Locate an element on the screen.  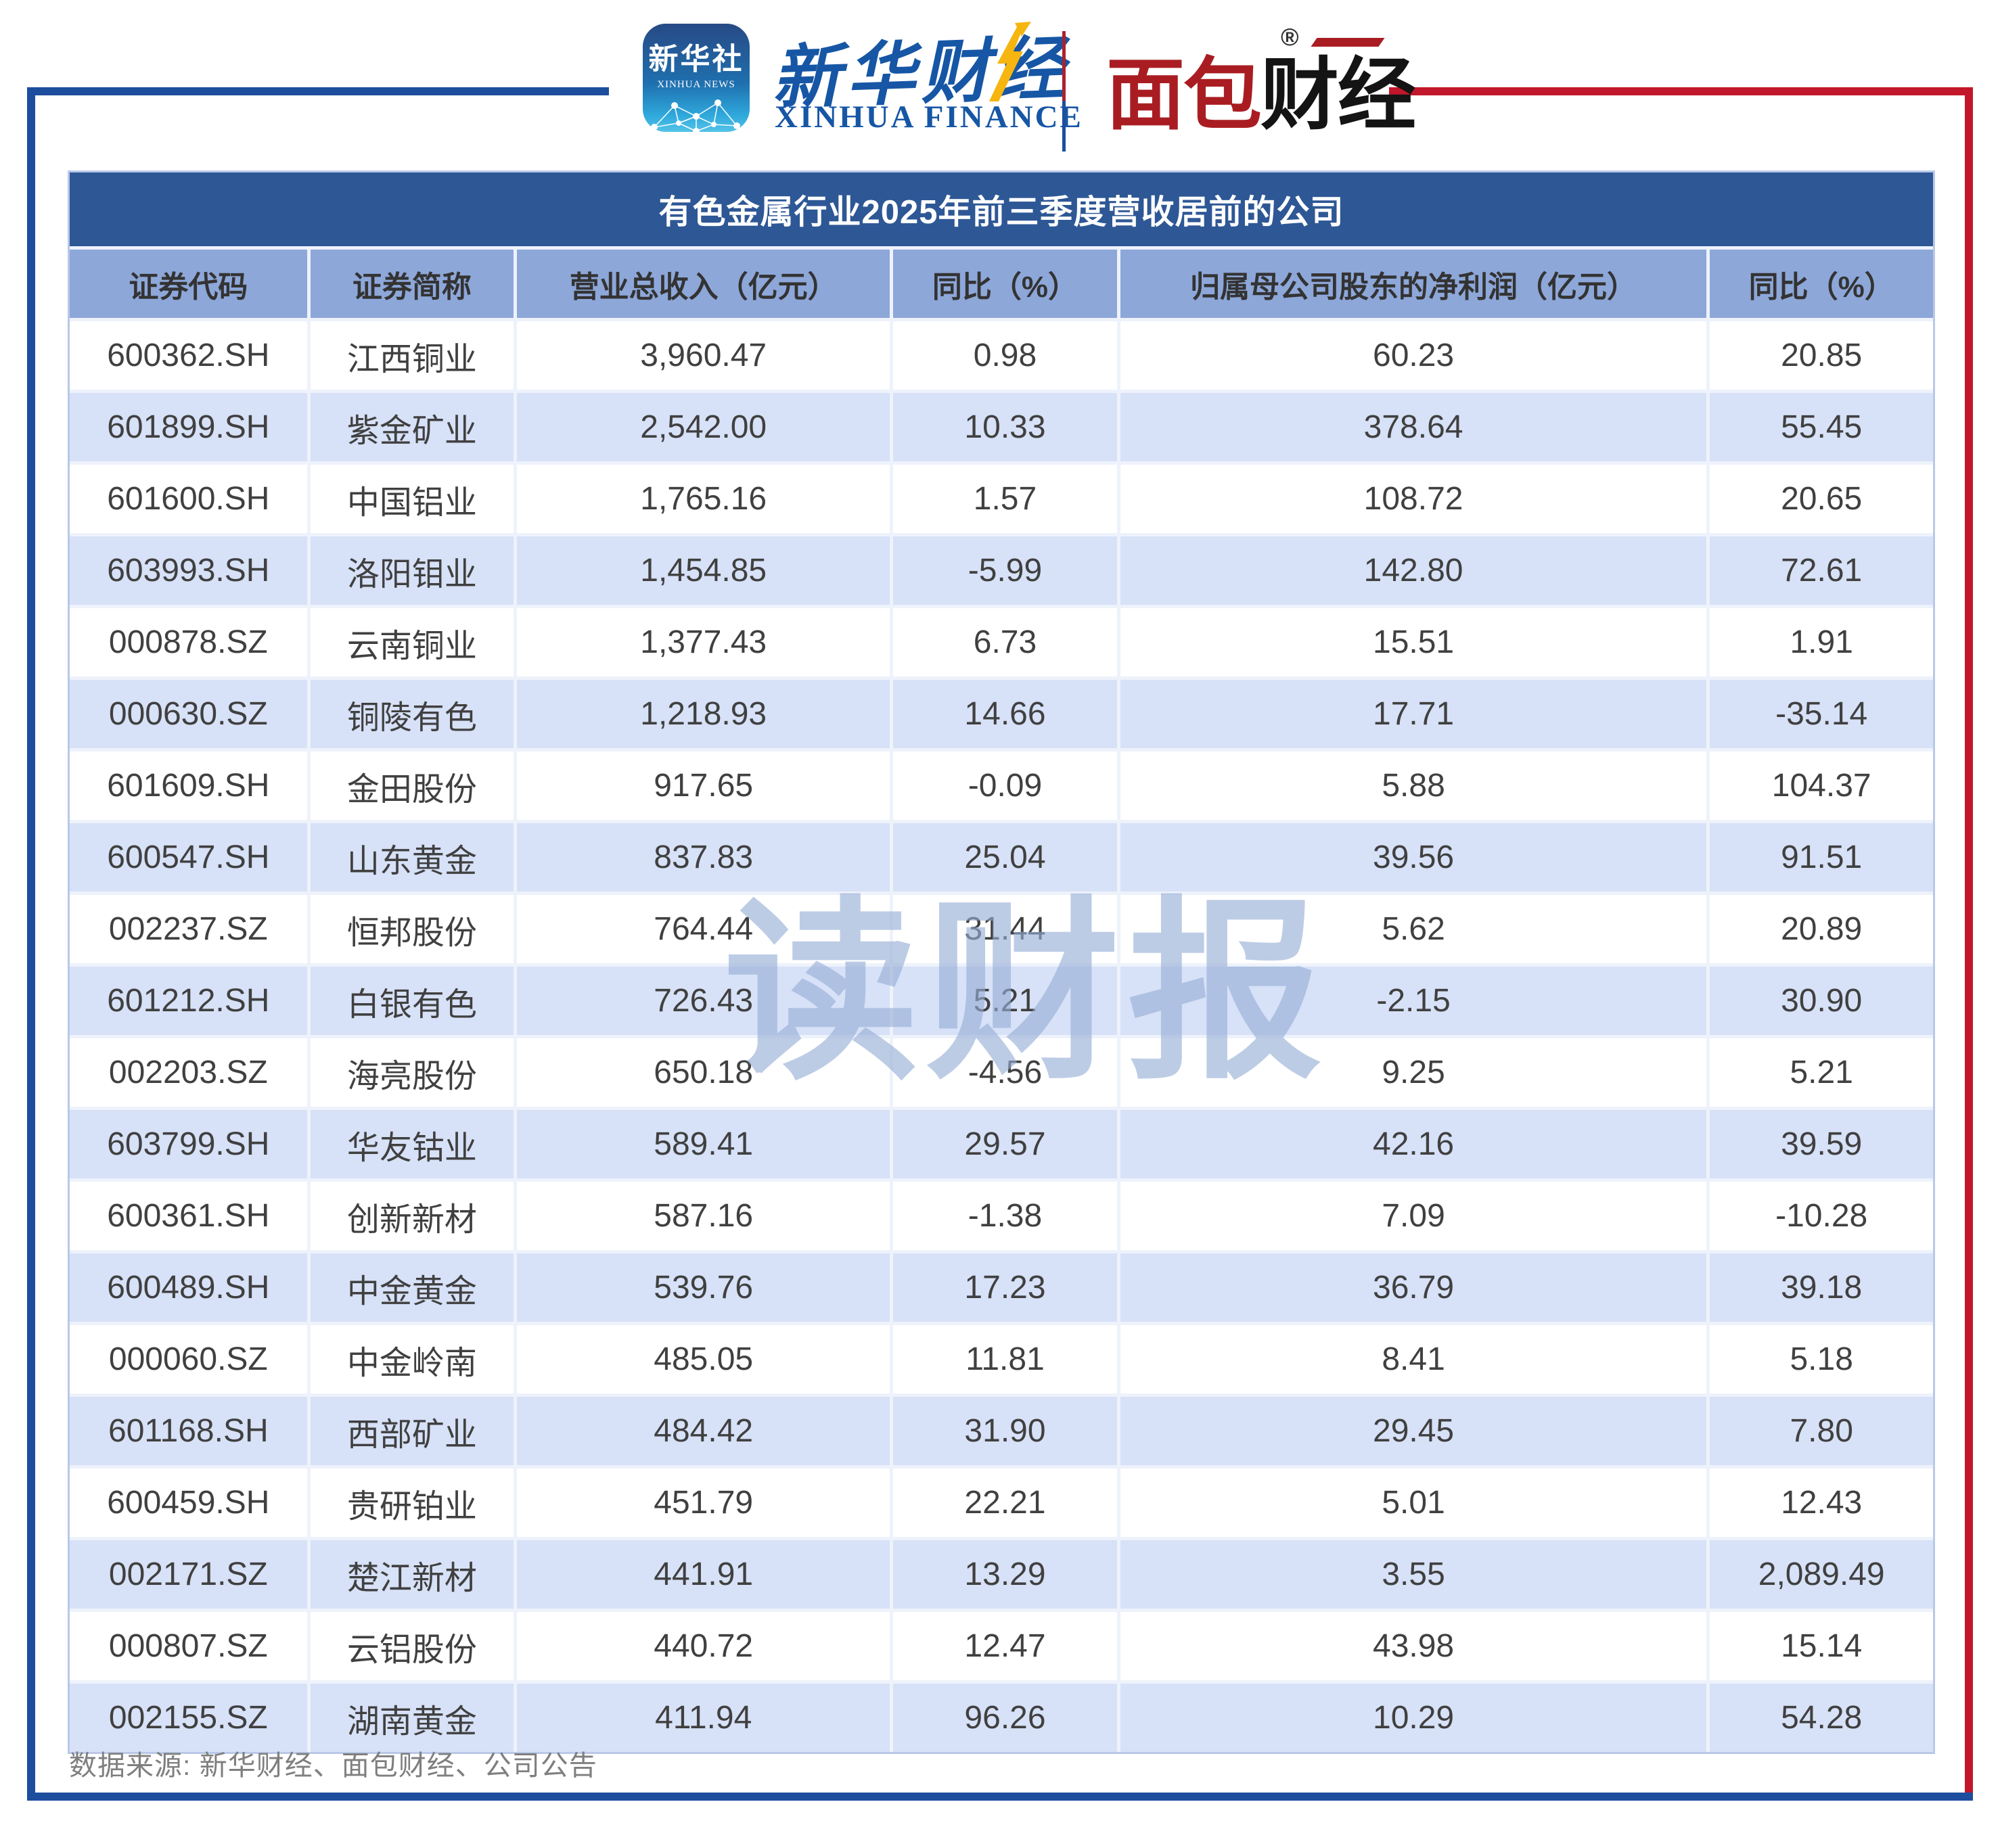
table-cell: 海亮股份 is located at coordinates (414, 1074).